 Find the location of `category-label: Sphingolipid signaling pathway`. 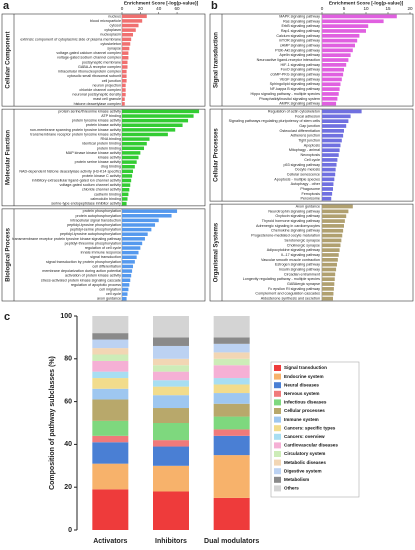

category-label: Sphingolipid signaling pathway is located at coordinates (295, 84).